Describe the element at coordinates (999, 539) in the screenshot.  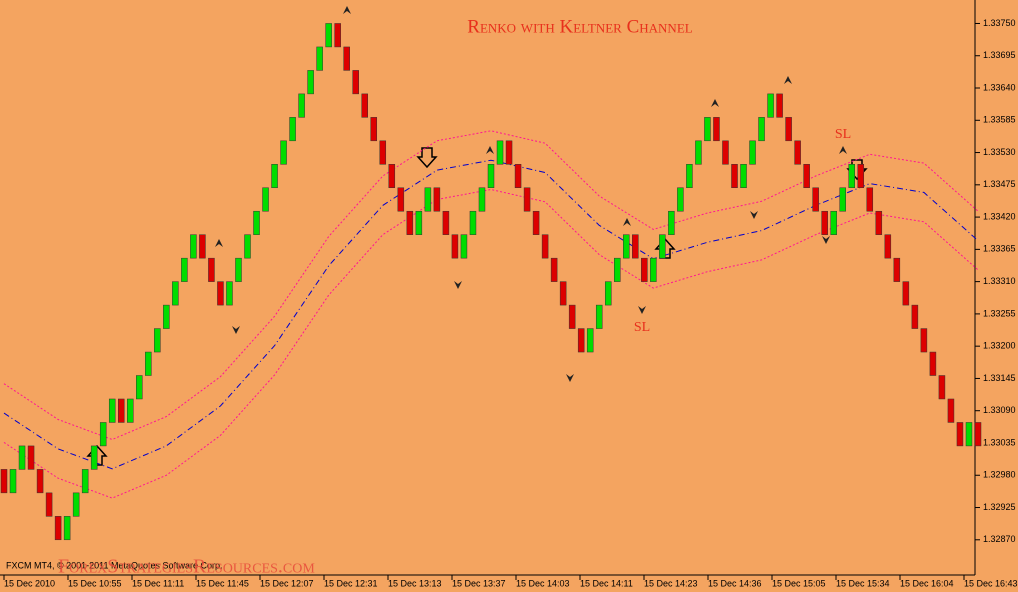
I see `y-tick-label: 1.32870` at that location.